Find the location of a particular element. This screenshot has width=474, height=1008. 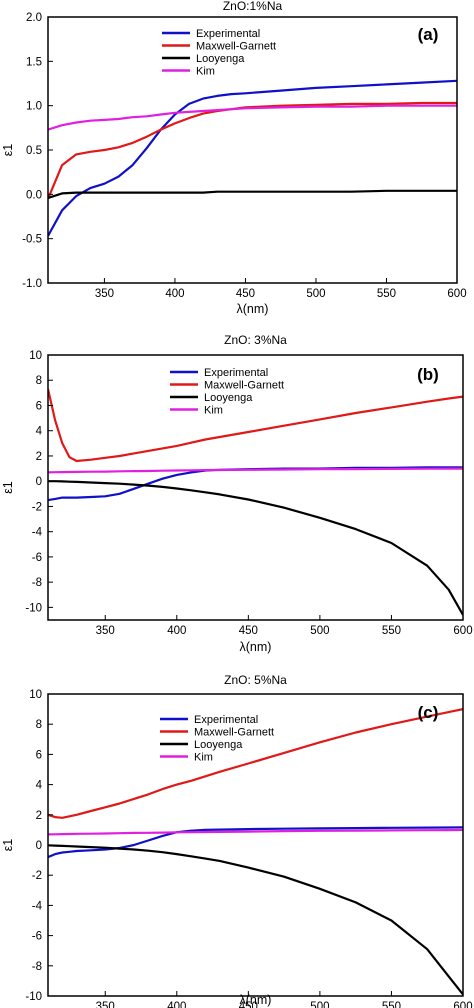

y-tick-label: 1.0 is located at coordinates (34, 107).